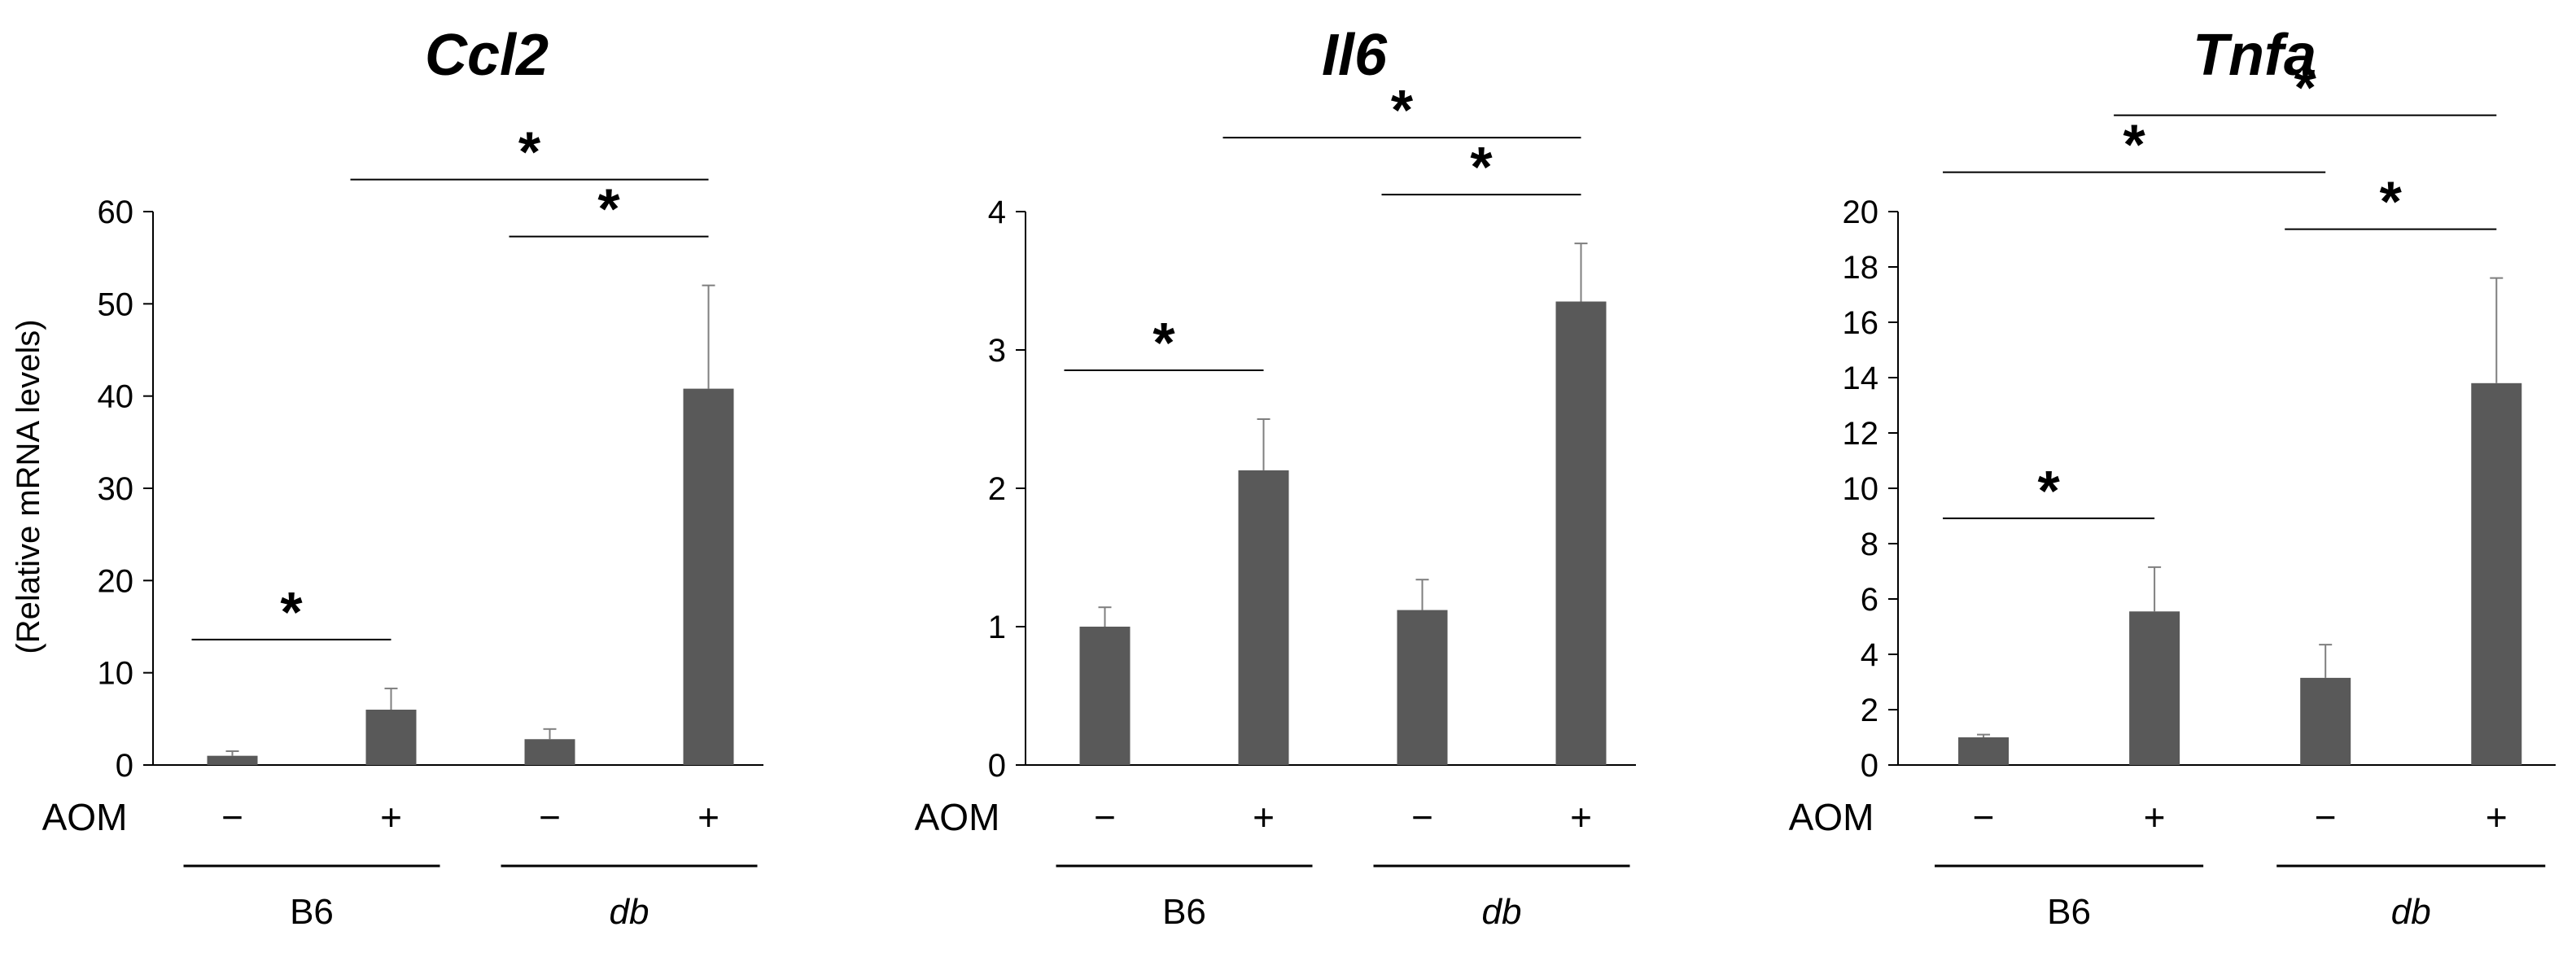  Describe the element at coordinates (116, 489) in the screenshot. I see `y-tick-label: 30` at that location.